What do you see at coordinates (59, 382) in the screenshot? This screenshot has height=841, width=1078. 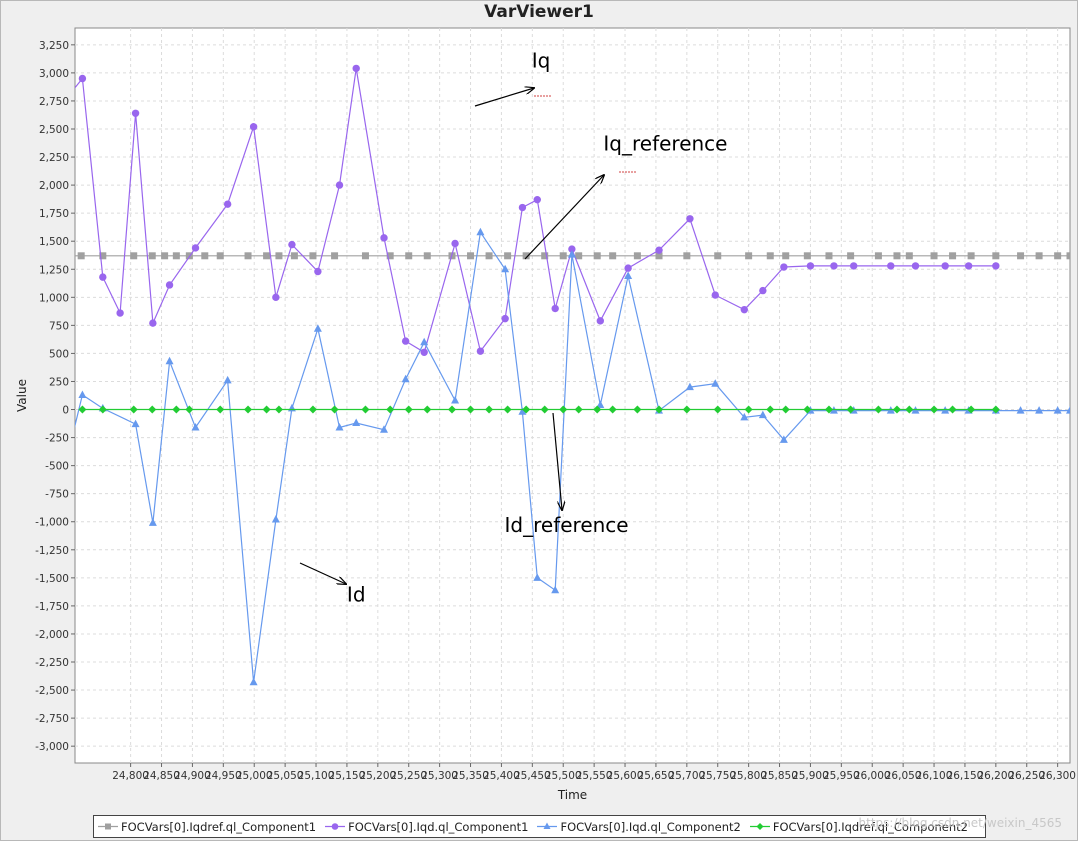 I see `y-tick-label: 250` at bounding box center [59, 382].